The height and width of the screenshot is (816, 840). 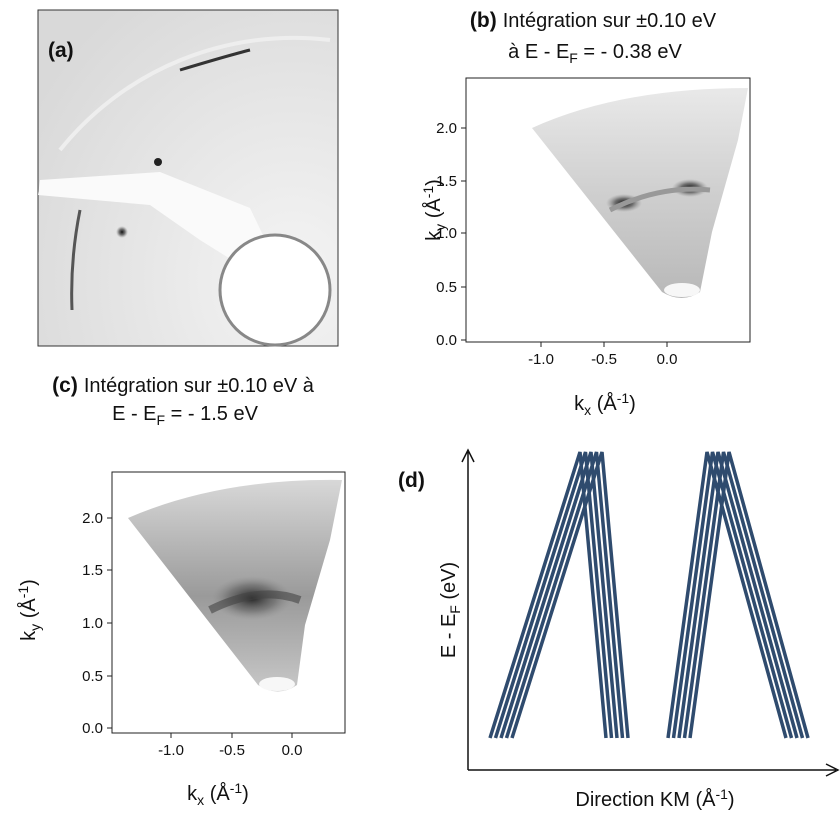 I want to click on panel-title: (b) Intégration sur ±0.10 eV, so click(x=593, y=20).